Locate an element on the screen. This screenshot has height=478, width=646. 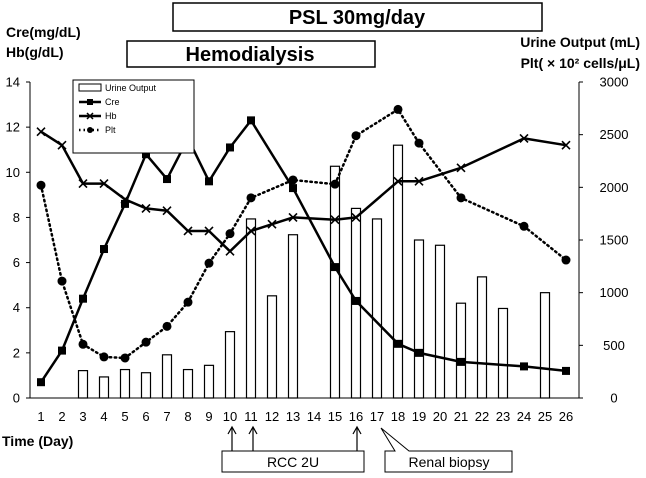
x-tick-label: 11 is located at coordinates (251, 416).